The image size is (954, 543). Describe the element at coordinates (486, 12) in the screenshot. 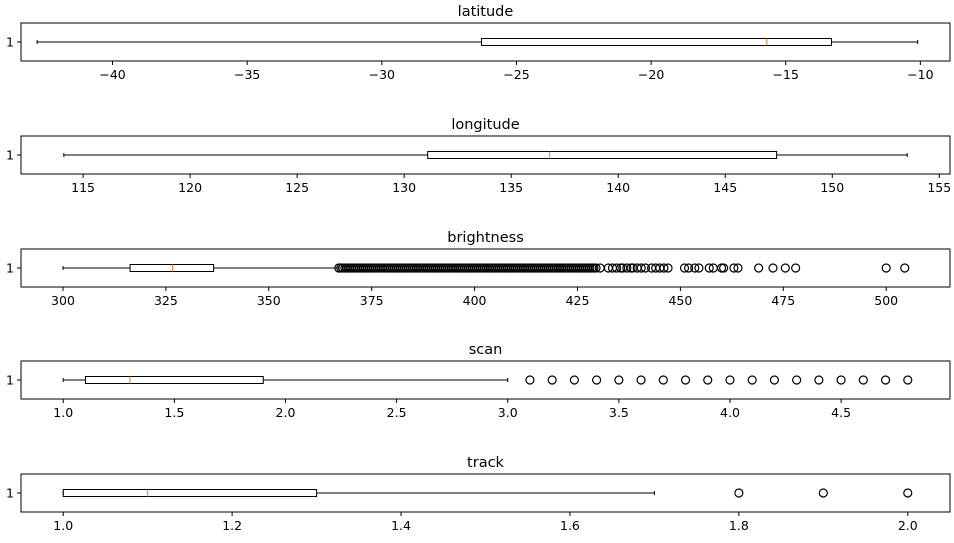

I see `panel-title: latitude` at that location.